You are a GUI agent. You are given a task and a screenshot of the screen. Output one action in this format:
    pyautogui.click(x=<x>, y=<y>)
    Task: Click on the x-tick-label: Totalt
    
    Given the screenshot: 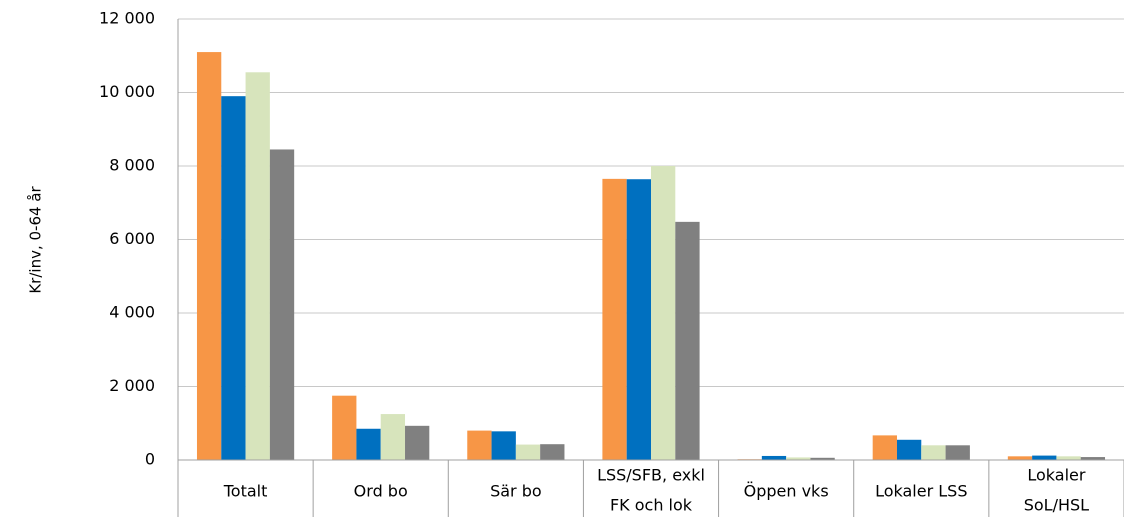 What is the action you would take?
    pyautogui.click(x=245, y=491)
    